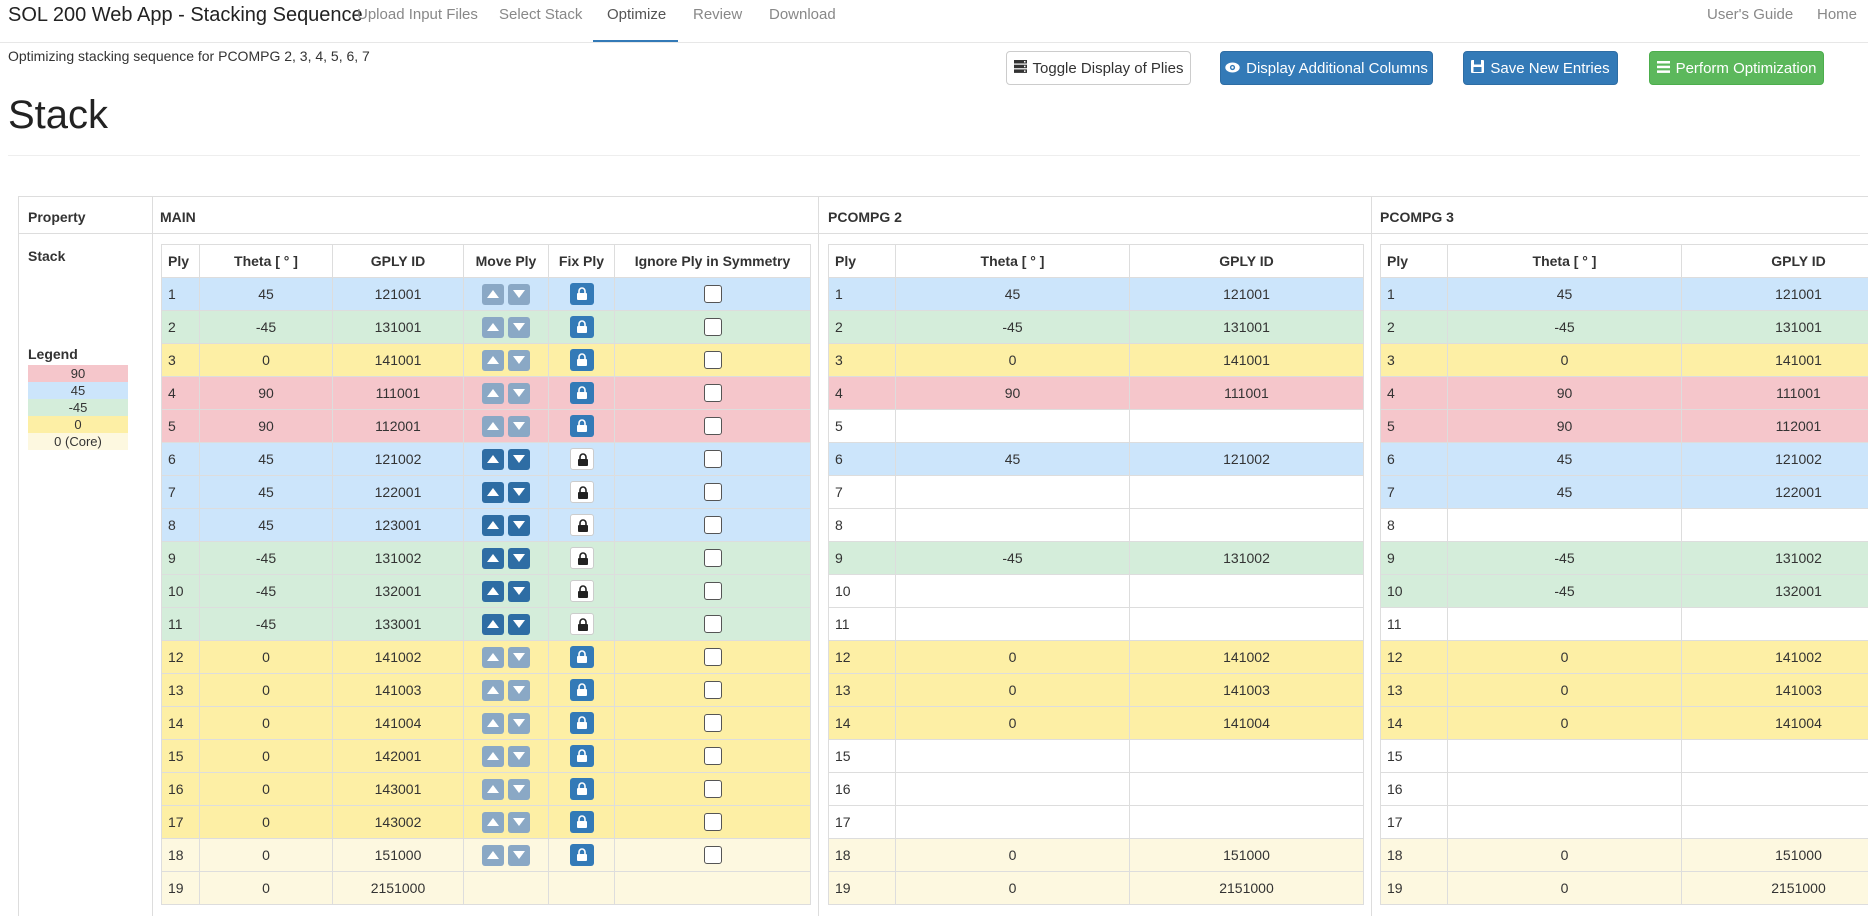  Describe the element at coordinates (398, 294) in the screenshot. I see `gply-id: 121001` at that location.